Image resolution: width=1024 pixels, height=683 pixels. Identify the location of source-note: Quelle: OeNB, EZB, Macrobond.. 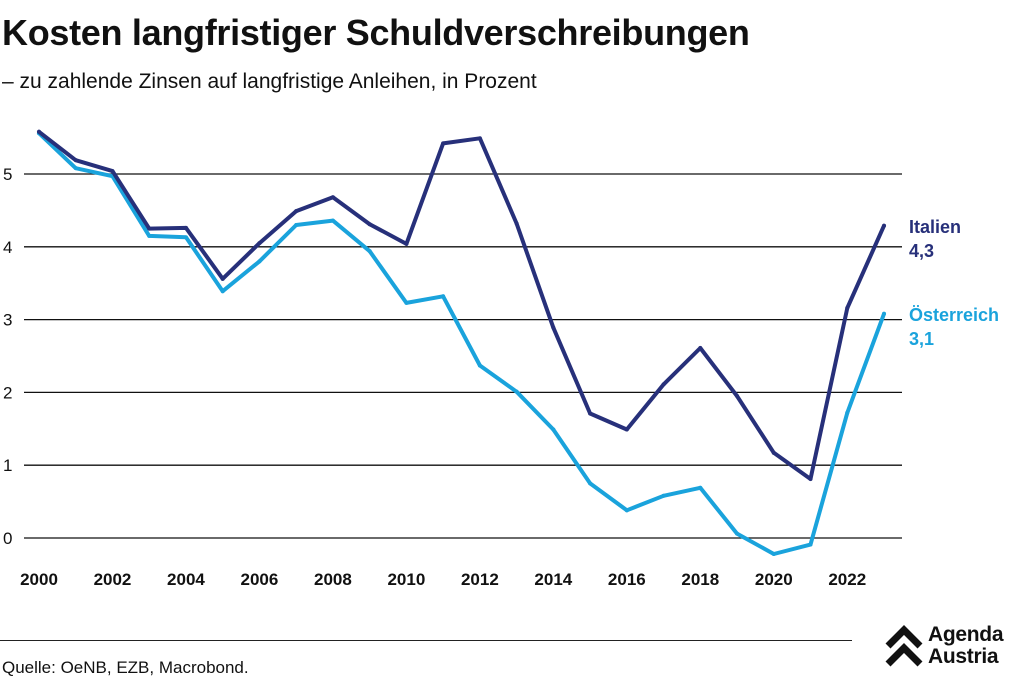
(125, 667).